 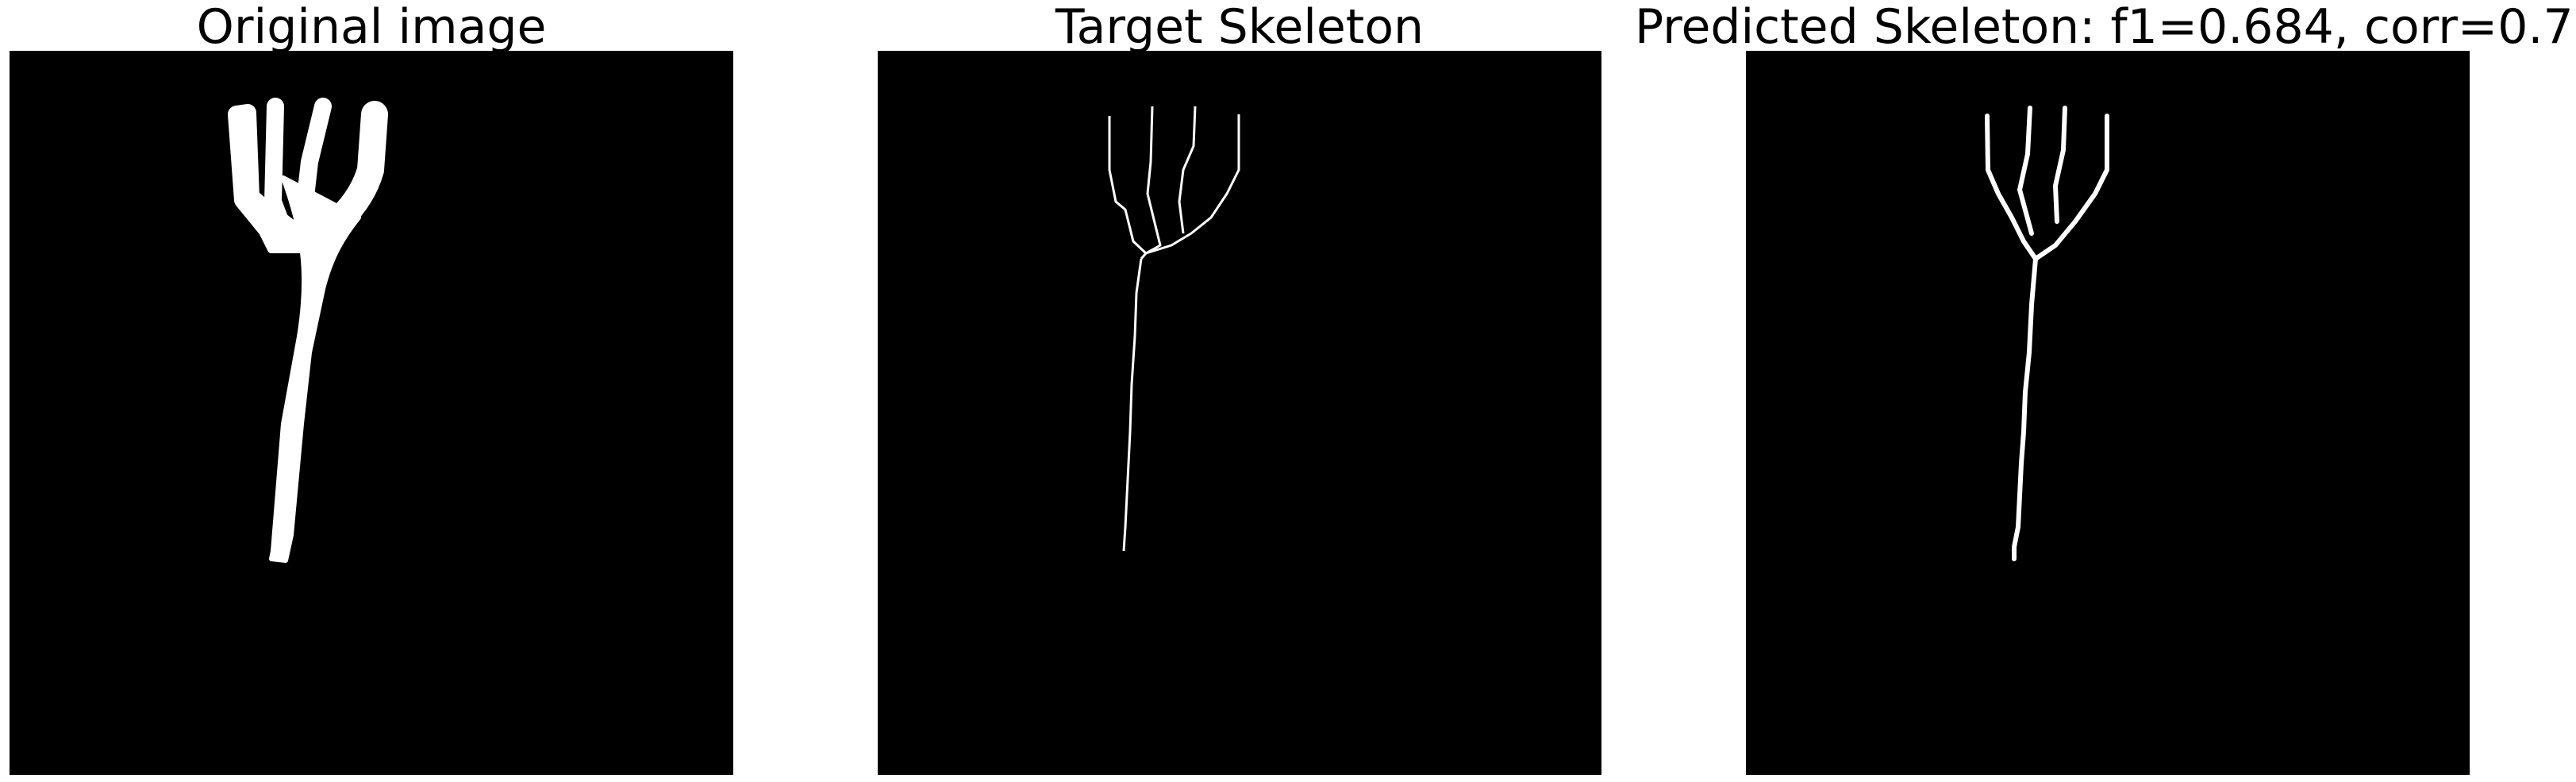 What do you see at coordinates (371, 27) in the screenshot?
I see `original-image-title: Original image` at bounding box center [371, 27].